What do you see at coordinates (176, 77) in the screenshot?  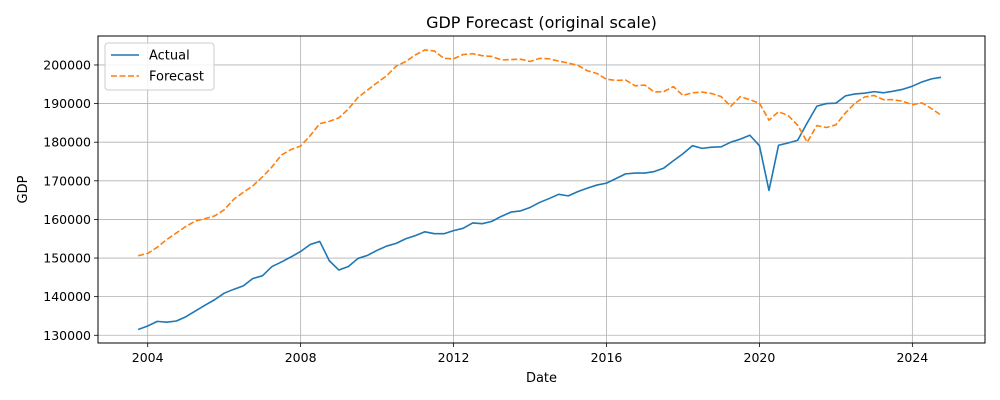 I see `legend-label-forecast: Forecast` at bounding box center [176, 77].